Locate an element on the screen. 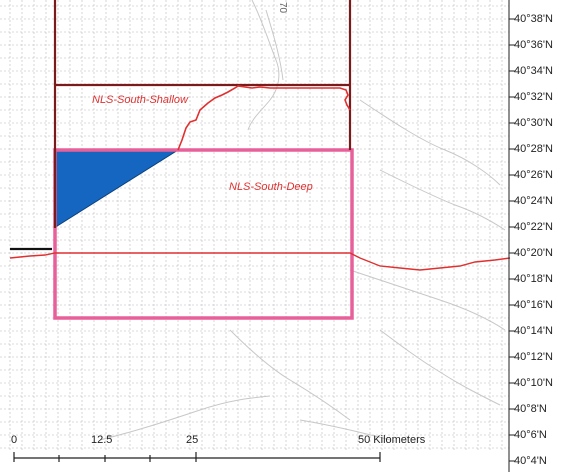 Image resolution: width=581 pixels, height=472 pixels. scale-label-50-km: 50 Kilometers is located at coordinates (392, 440).